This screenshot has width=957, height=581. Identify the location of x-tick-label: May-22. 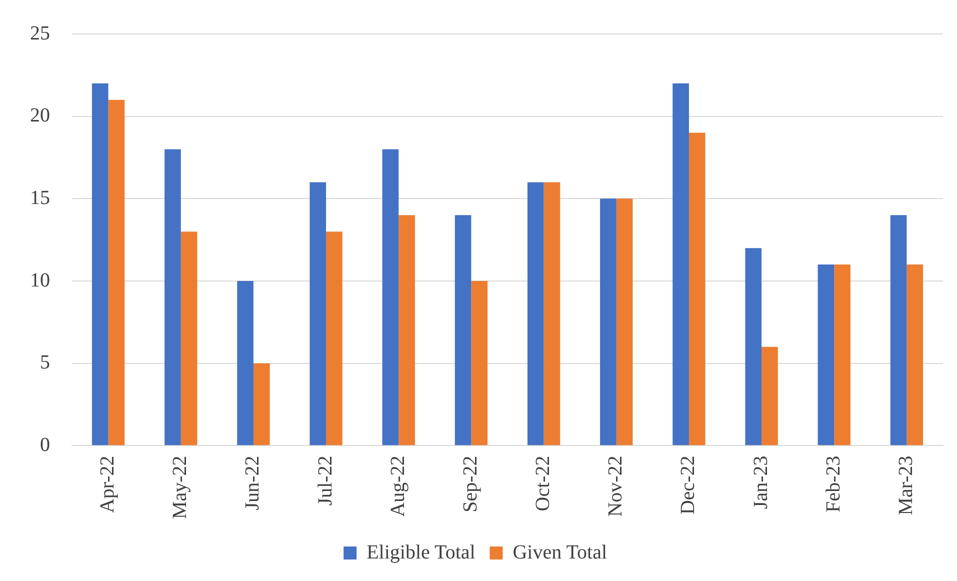
(180, 488).